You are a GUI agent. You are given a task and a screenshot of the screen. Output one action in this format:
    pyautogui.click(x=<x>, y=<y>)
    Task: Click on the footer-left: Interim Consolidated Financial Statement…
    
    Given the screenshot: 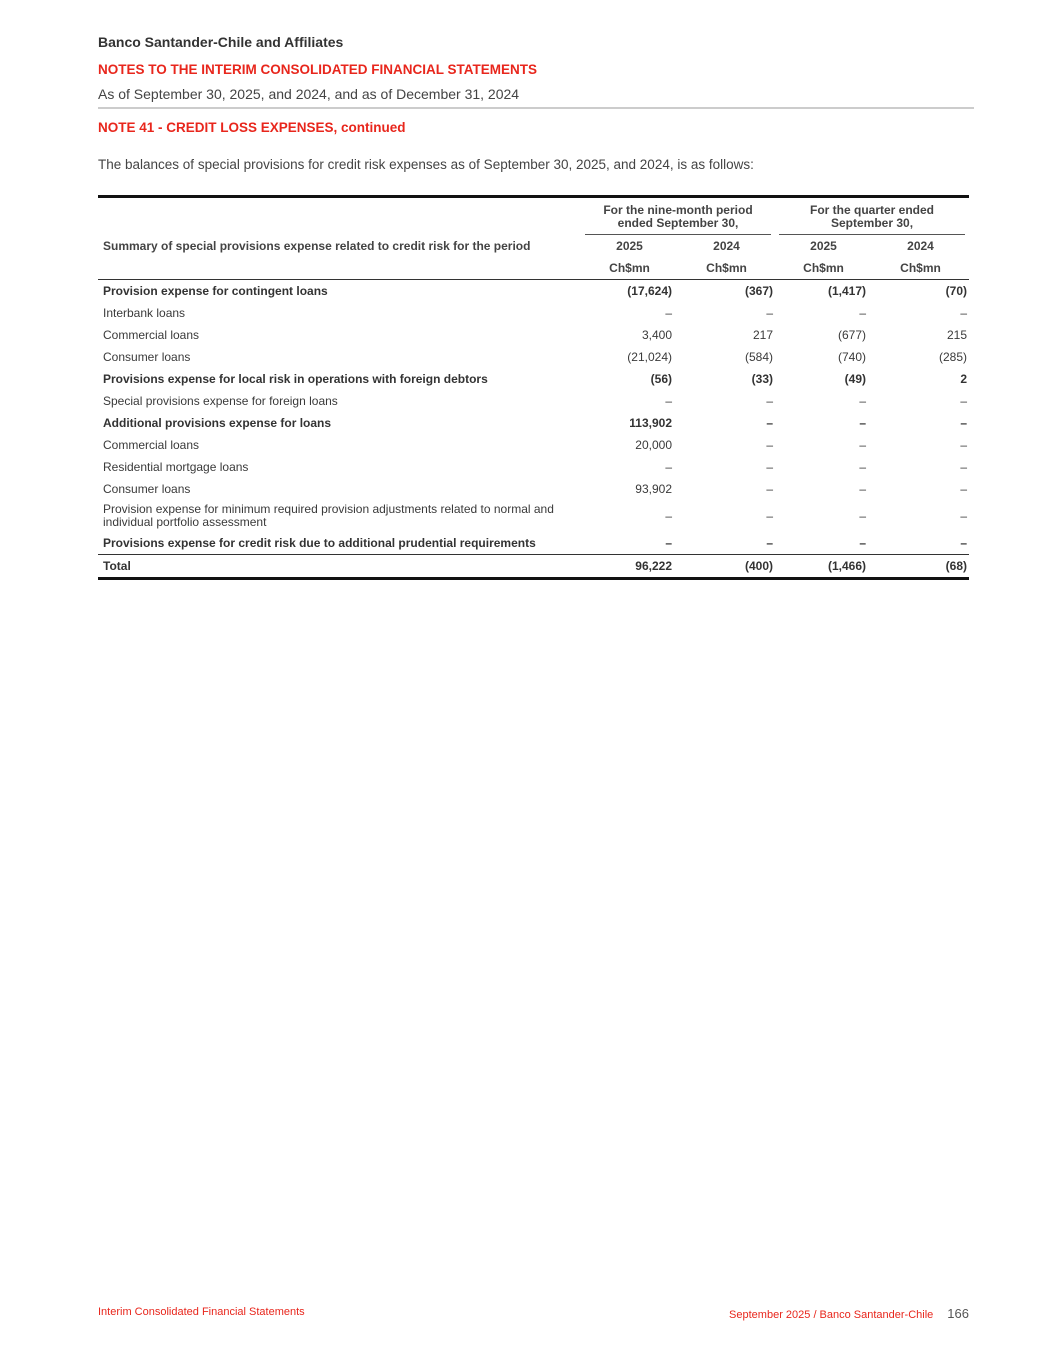 What is the action you would take?
    pyautogui.click(x=201, y=1312)
    